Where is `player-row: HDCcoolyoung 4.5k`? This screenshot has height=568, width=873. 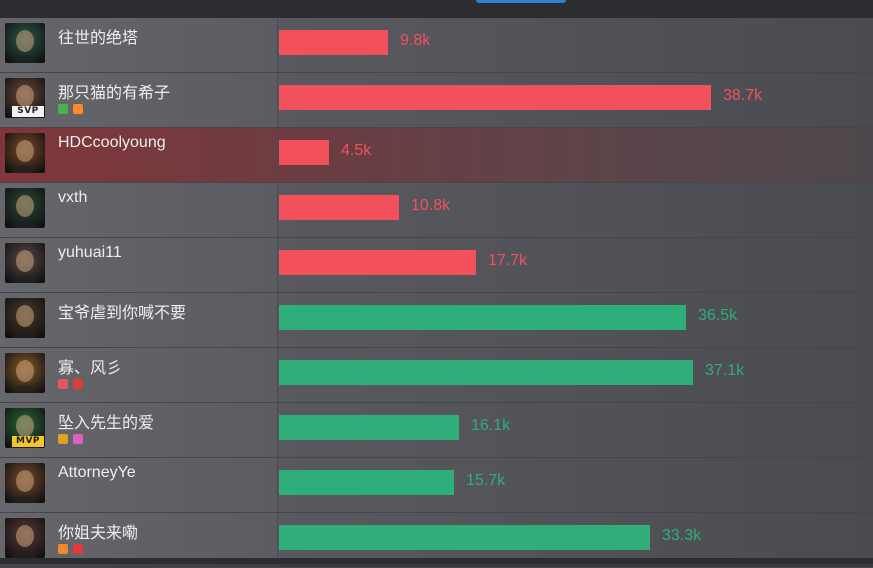 player-row: HDCcoolyoung 4.5k is located at coordinates (436, 155).